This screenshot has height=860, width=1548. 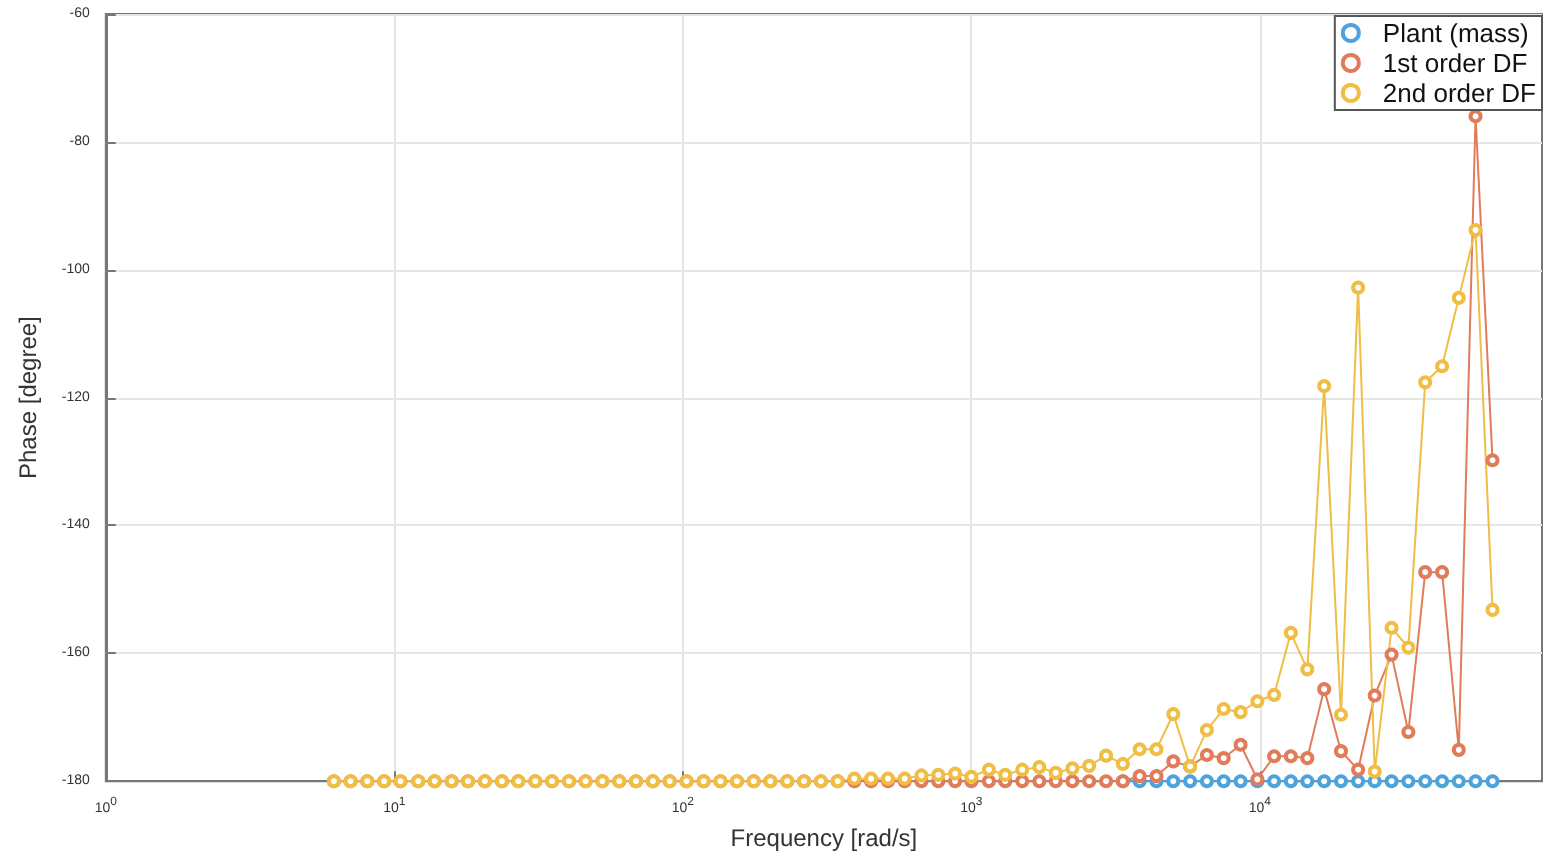 What do you see at coordinates (1459, 93) in the screenshot?
I see `legend-label: 2nd order DF` at bounding box center [1459, 93].